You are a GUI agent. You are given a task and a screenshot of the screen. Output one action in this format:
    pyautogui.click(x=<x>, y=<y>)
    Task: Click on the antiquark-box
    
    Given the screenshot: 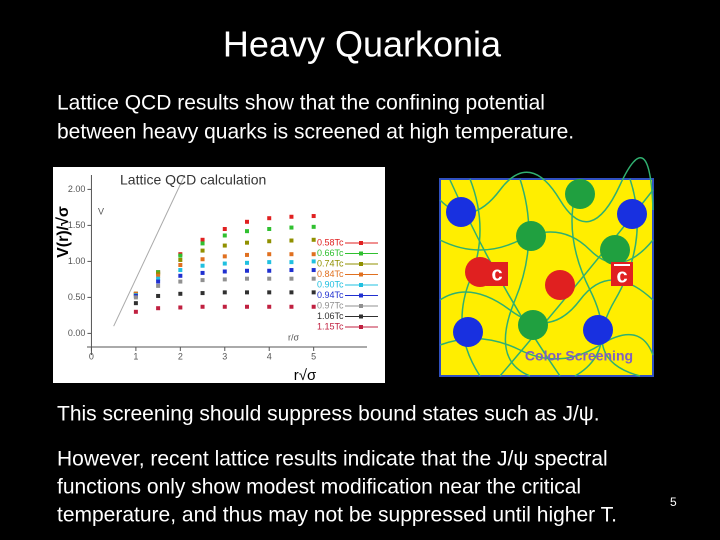 What is the action you would take?
    pyautogui.click(x=622, y=274)
    